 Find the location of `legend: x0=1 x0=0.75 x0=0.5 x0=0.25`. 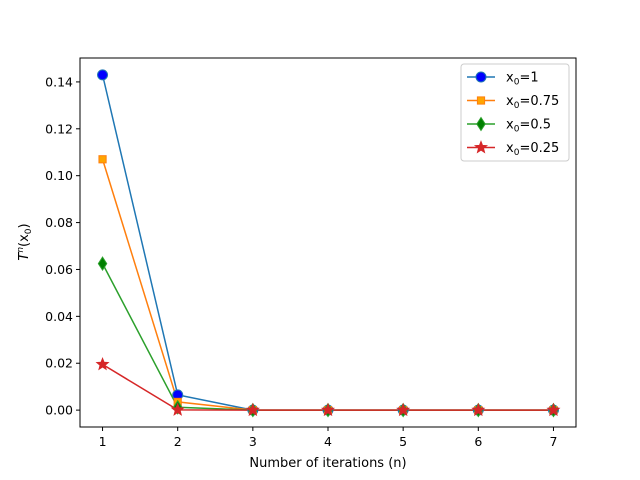

legend: x0=1 x0=0.75 x0=0.5 x0=0.25 is located at coordinates (515, 112).